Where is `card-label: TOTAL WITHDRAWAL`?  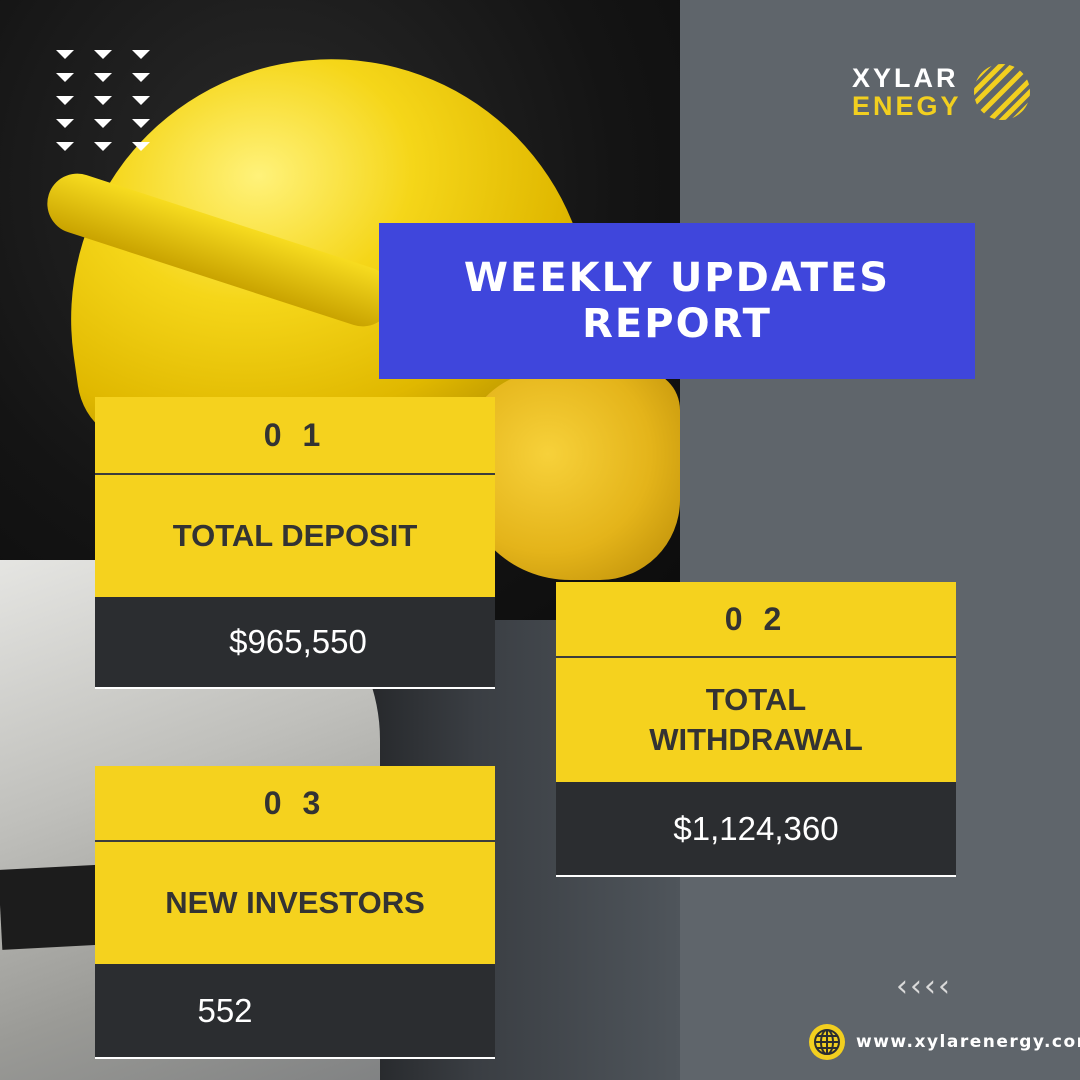 card-label: TOTAL WITHDRAWAL is located at coordinates (756, 720).